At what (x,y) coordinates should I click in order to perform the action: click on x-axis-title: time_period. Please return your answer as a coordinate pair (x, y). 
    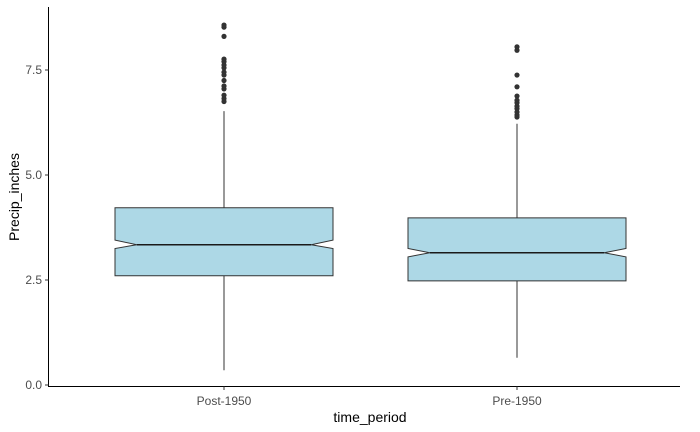
    Looking at the image, I should click on (369, 417).